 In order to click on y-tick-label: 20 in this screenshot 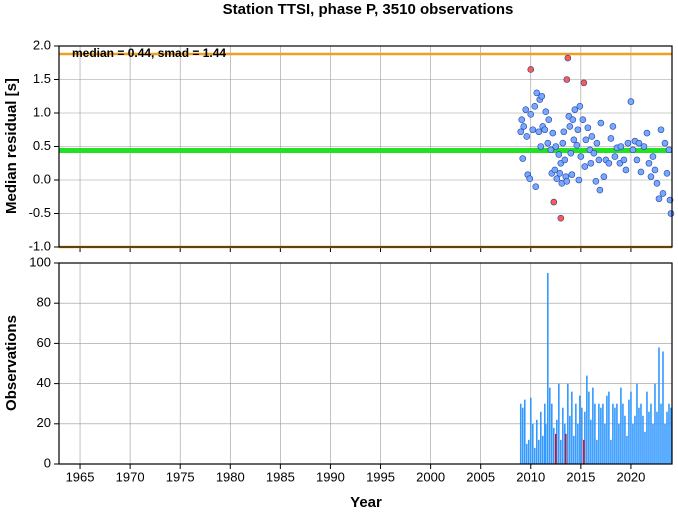, I will do `click(44, 422)`.